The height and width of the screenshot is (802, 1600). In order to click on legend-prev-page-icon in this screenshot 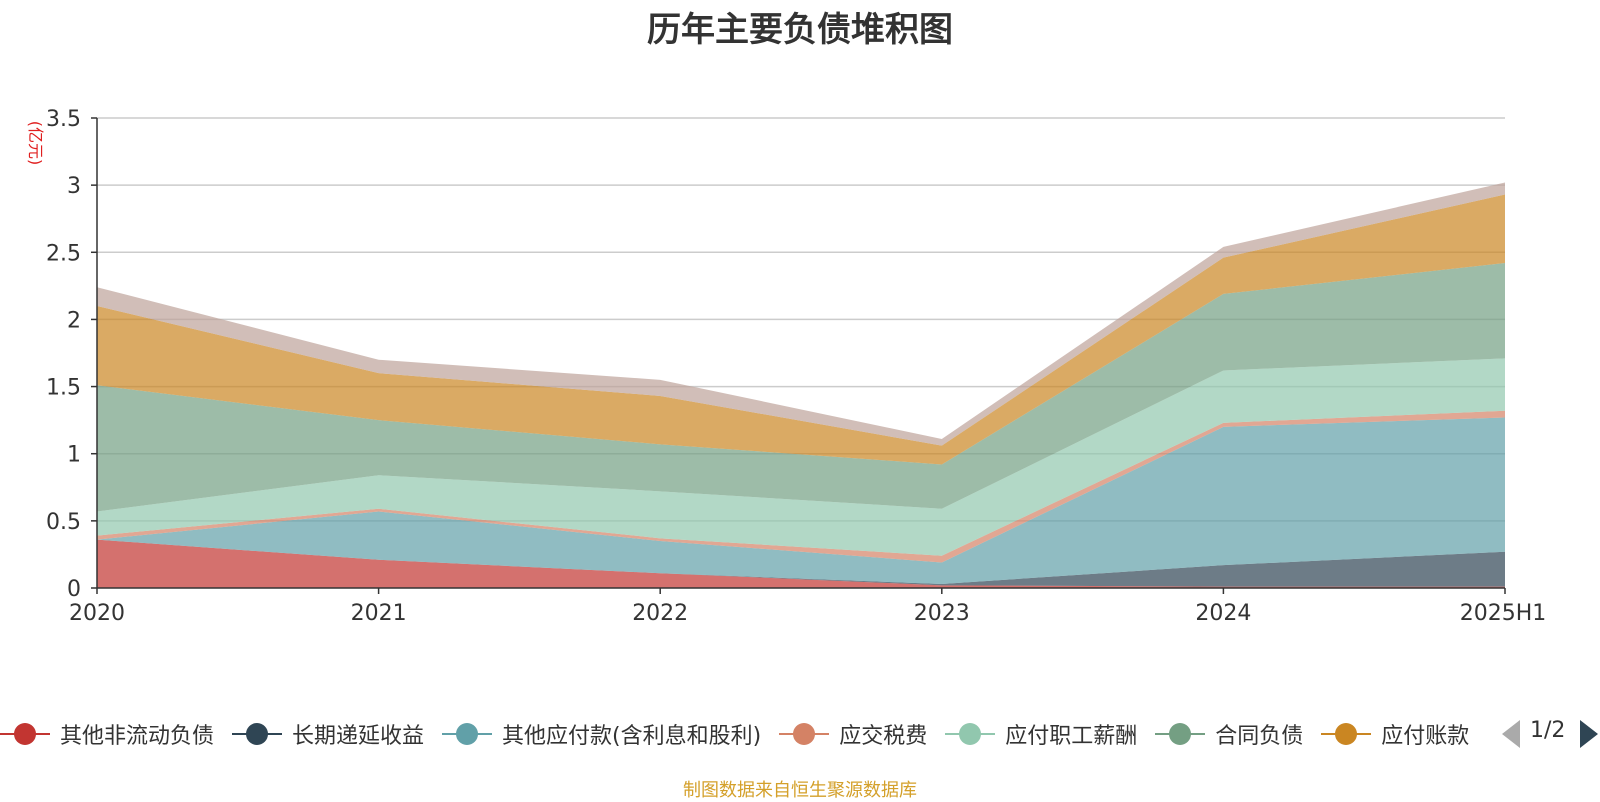, I will do `click(1511, 734)`.